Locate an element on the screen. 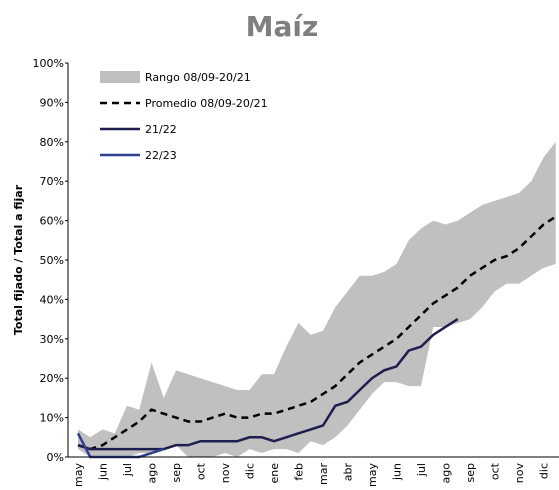 The height and width of the screenshot is (490, 559). legend-label: 21/22 is located at coordinates (161, 129).